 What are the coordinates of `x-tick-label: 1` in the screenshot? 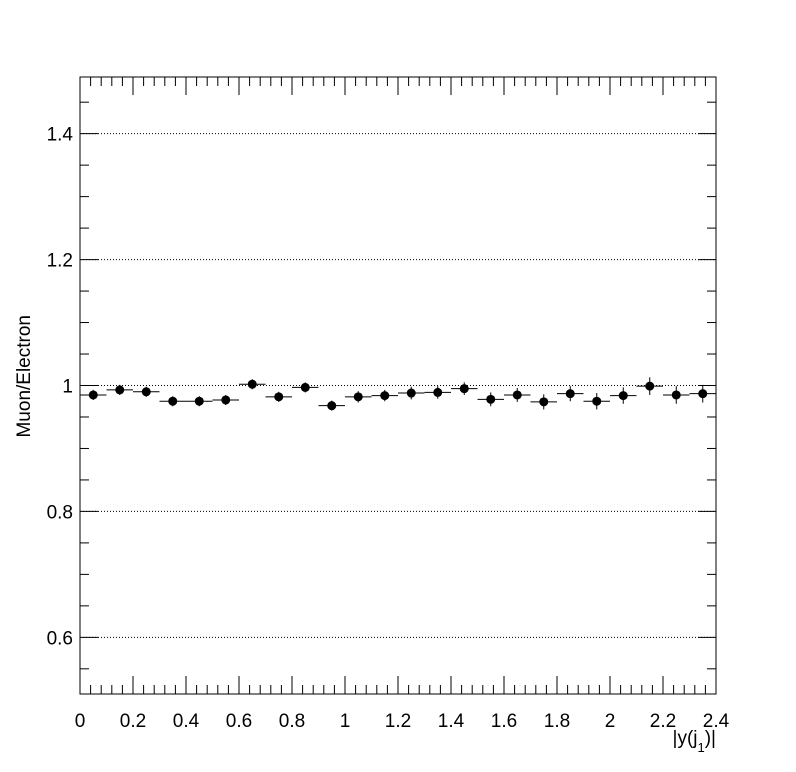 It's located at (345, 721).